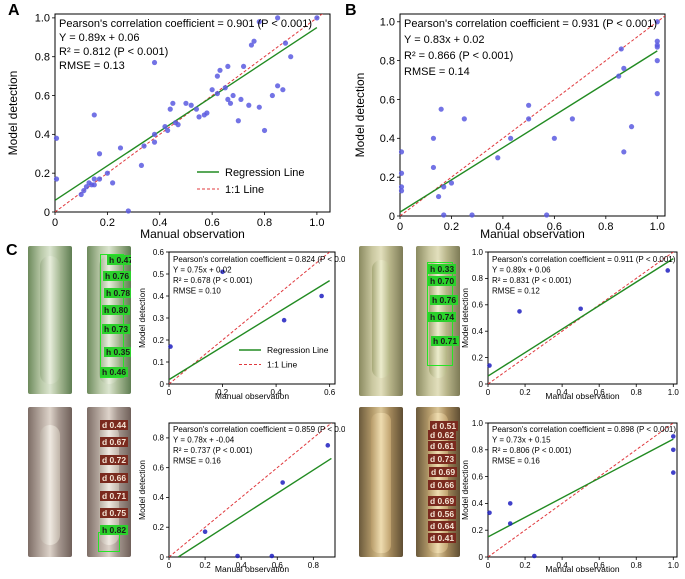  Describe the element at coordinates (265, 173) in the screenshot. I see `legend-regression-label: Regression Line` at that location.